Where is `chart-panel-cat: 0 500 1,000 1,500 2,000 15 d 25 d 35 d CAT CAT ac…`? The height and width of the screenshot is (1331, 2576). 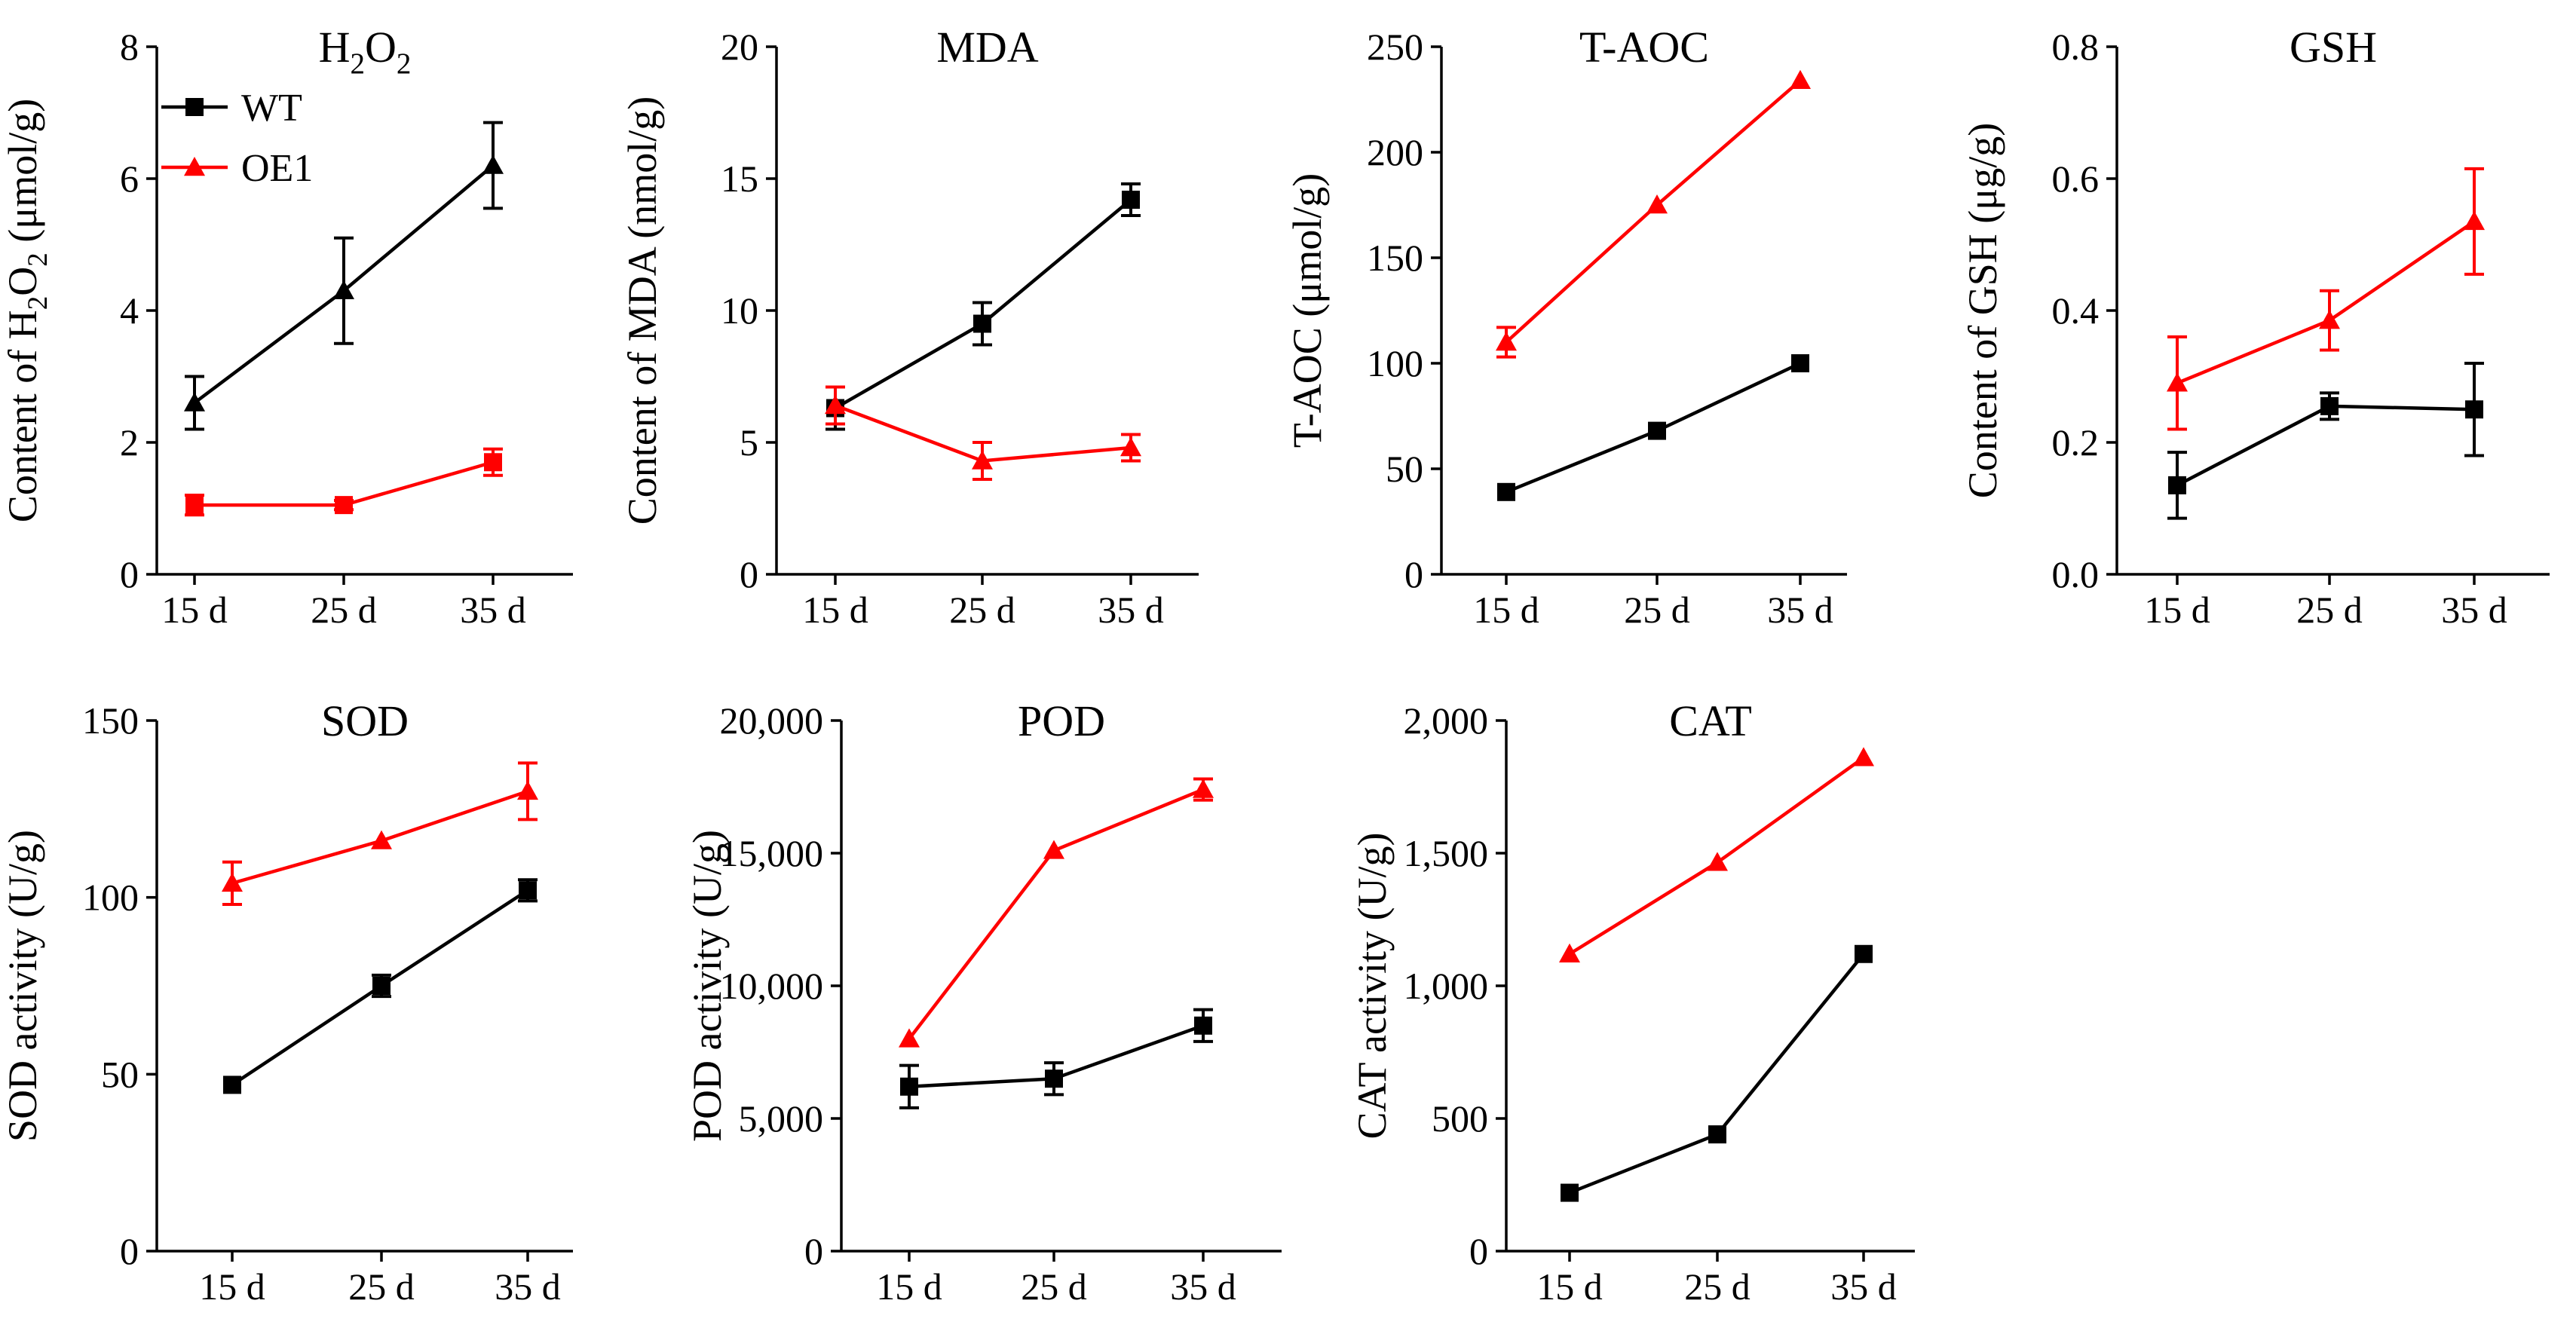
chart-panel-cat: 0 500 1,000 1,500 2,000 15 d 25 d 35 d CAT CAT ac… is located at coordinates (1632, 1002).